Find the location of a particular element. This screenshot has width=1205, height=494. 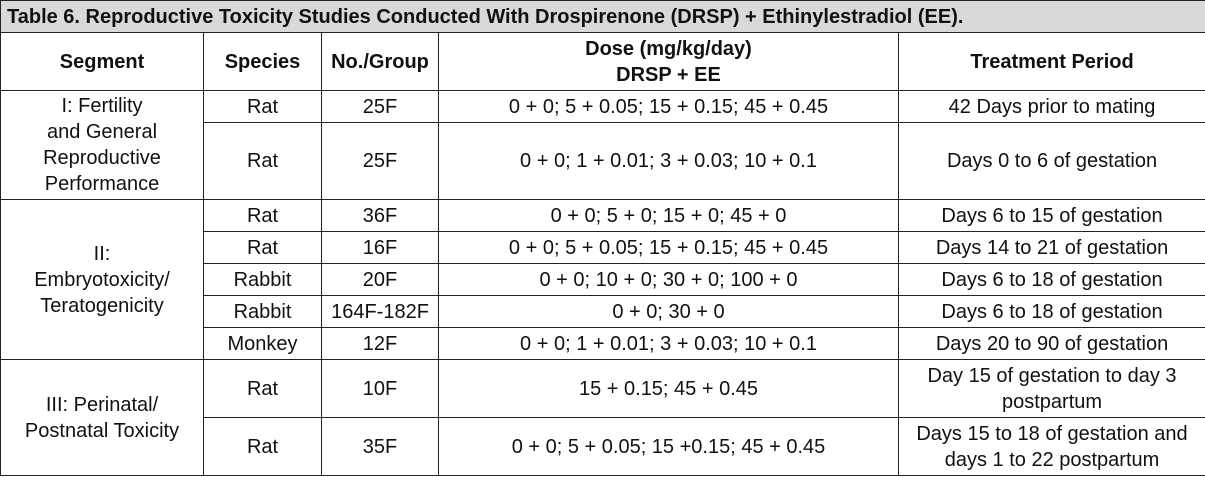

segment-cell-3: III: Perinatal/Postnatal Toxicity is located at coordinates (102, 417).